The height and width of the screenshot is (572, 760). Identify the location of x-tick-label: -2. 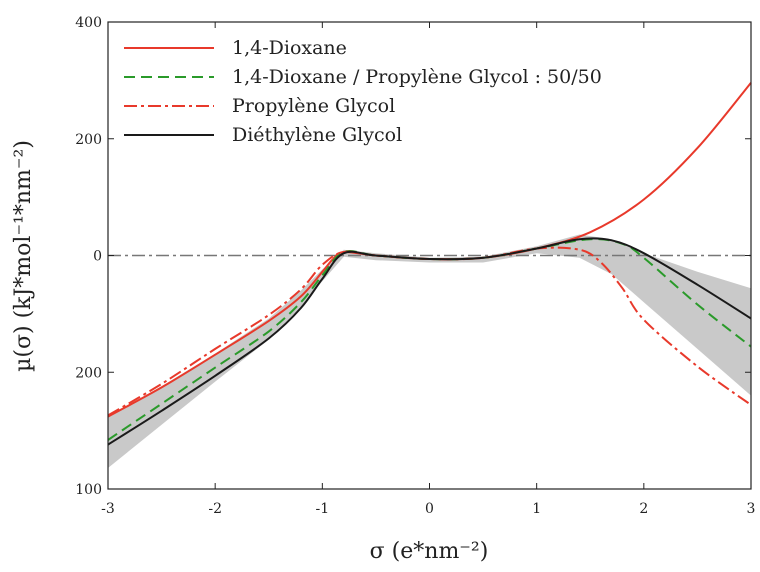
(215, 509).